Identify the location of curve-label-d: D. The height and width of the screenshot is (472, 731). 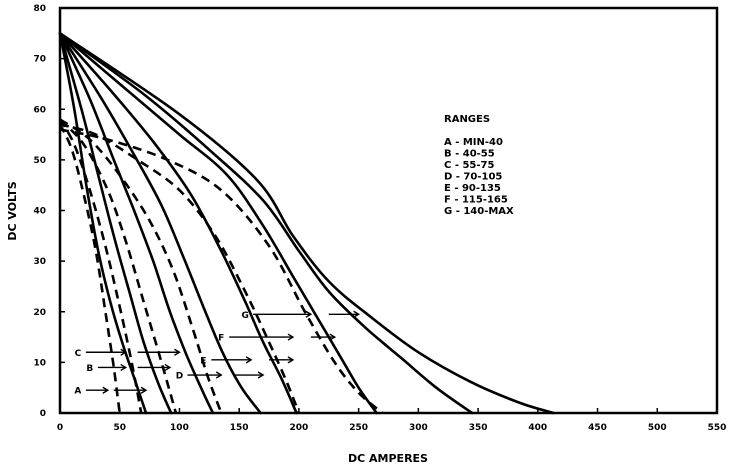
(179, 377).